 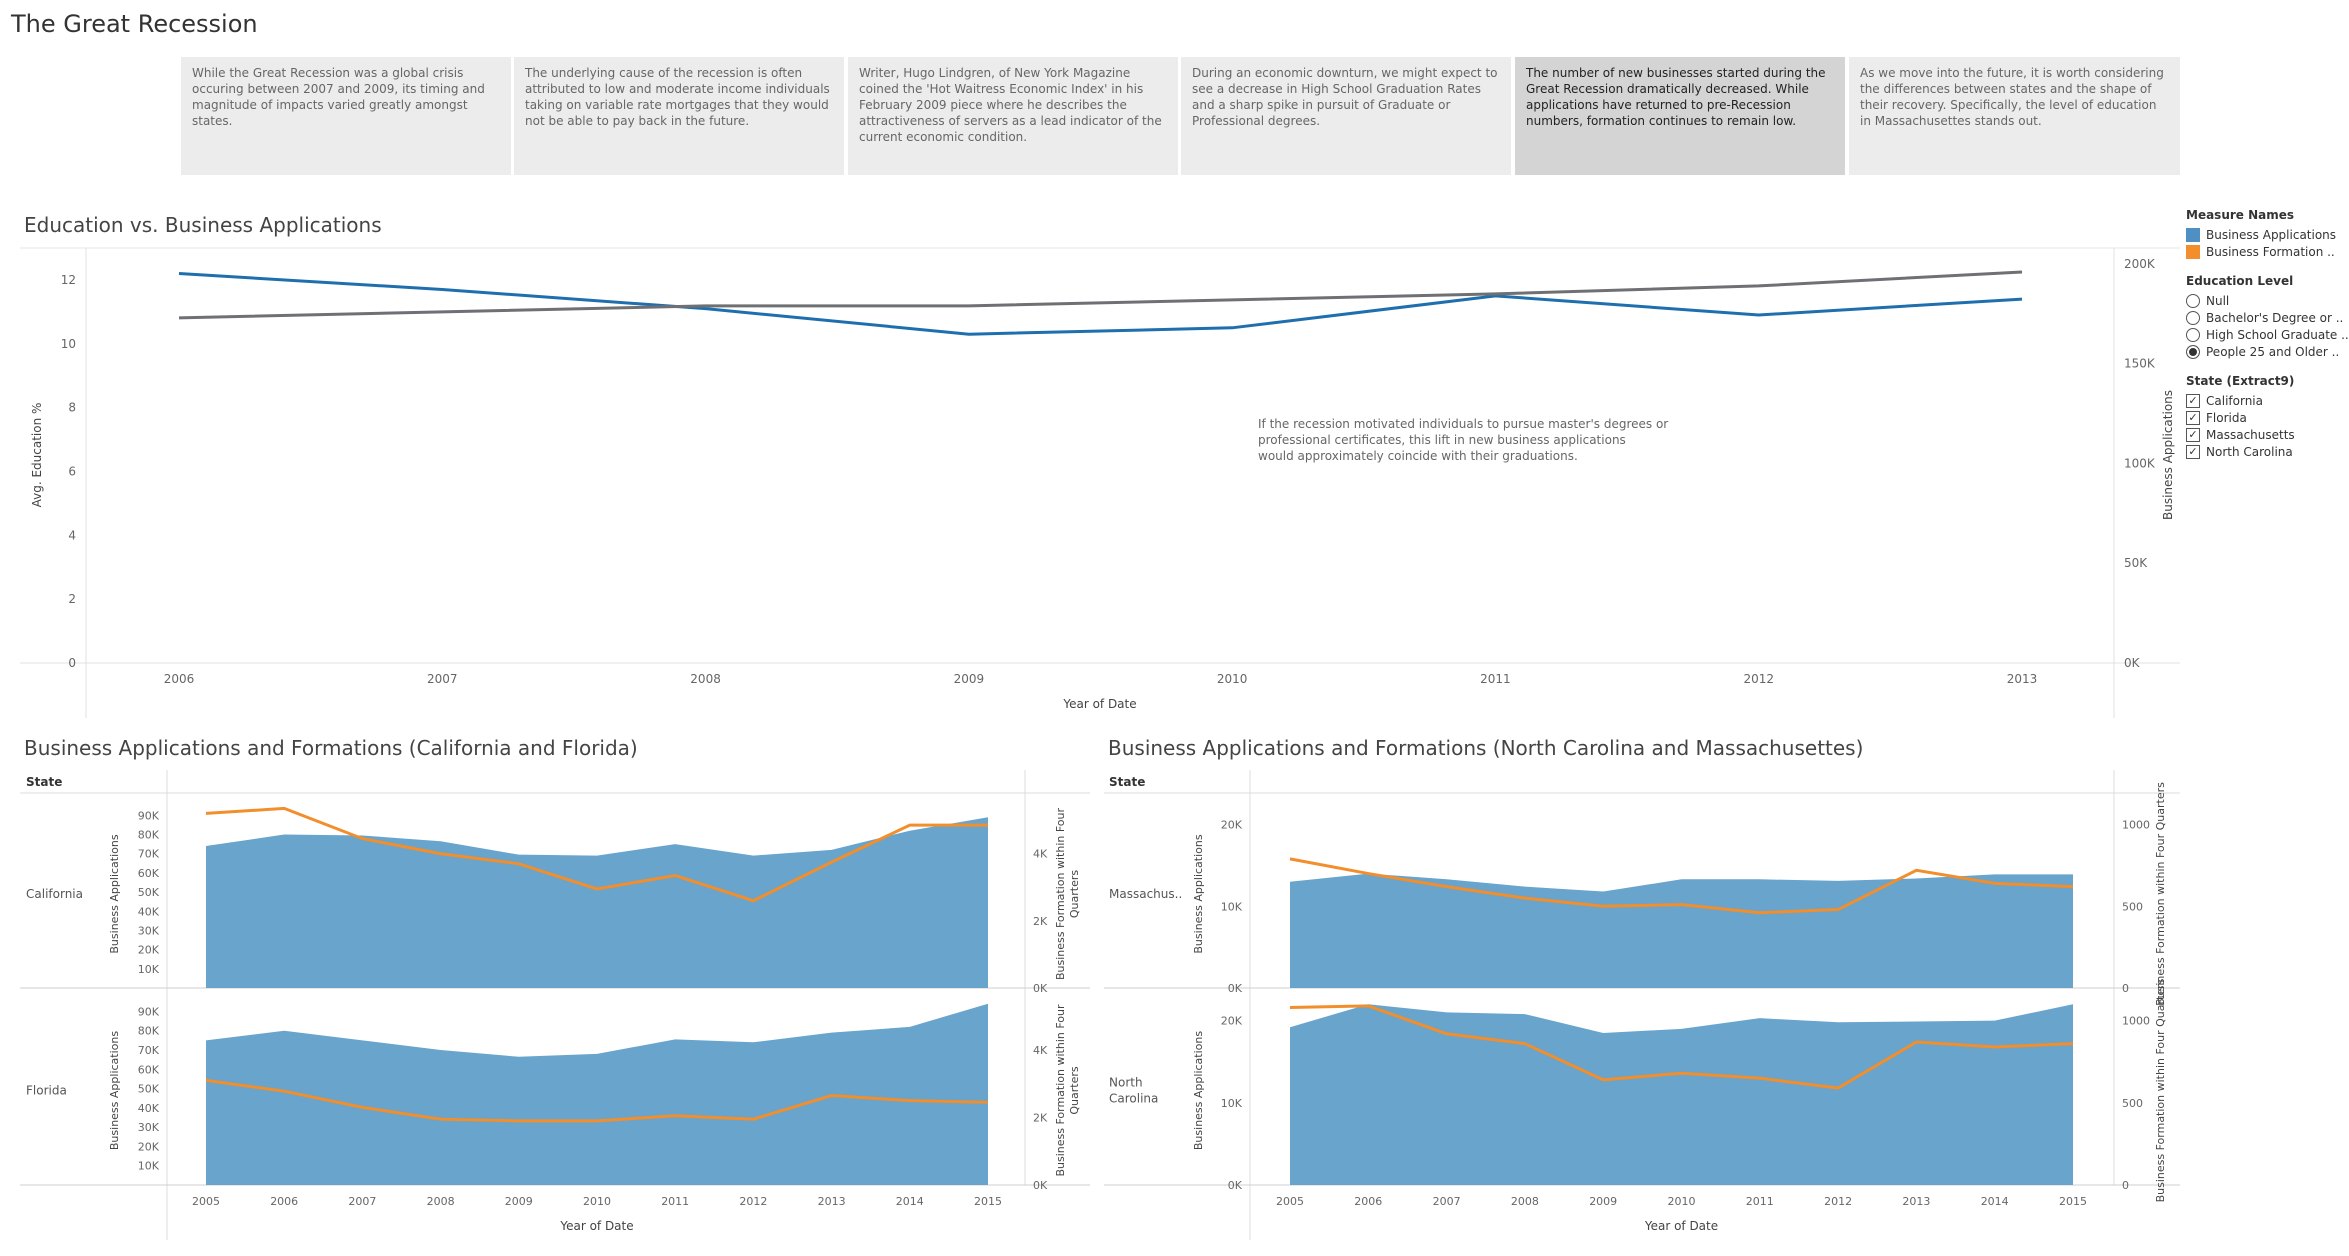 What do you see at coordinates (2249, 451) in the screenshot?
I see `option-label: North Carolina` at bounding box center [2249, 451].